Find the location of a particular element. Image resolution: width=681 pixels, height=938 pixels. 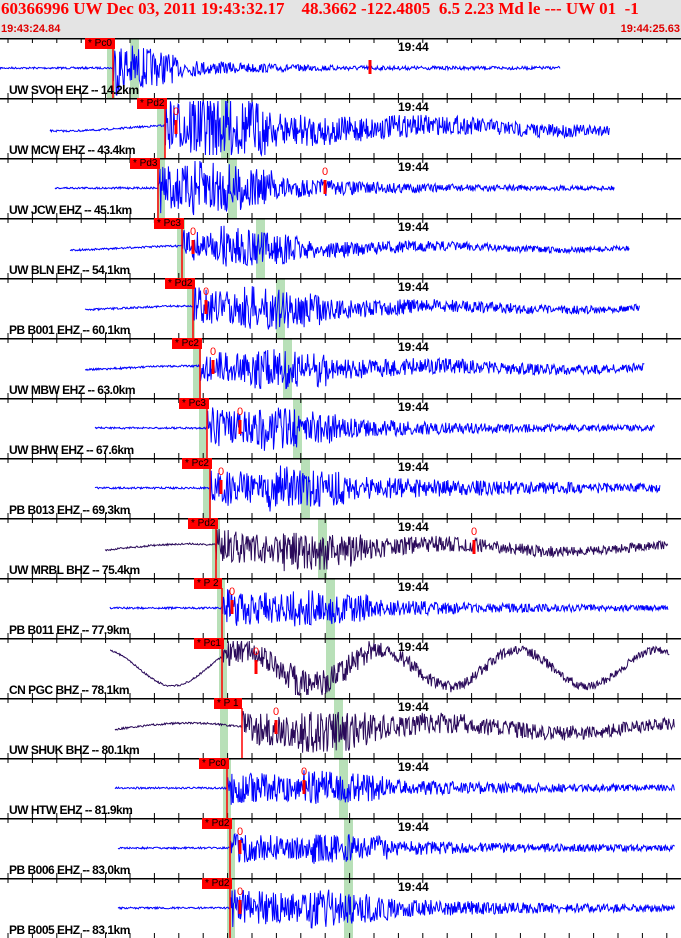

station-panel: 0 * Pc3 19:44 UW BHW EHZ -- 67.6km is located at coordinates (340, 428).